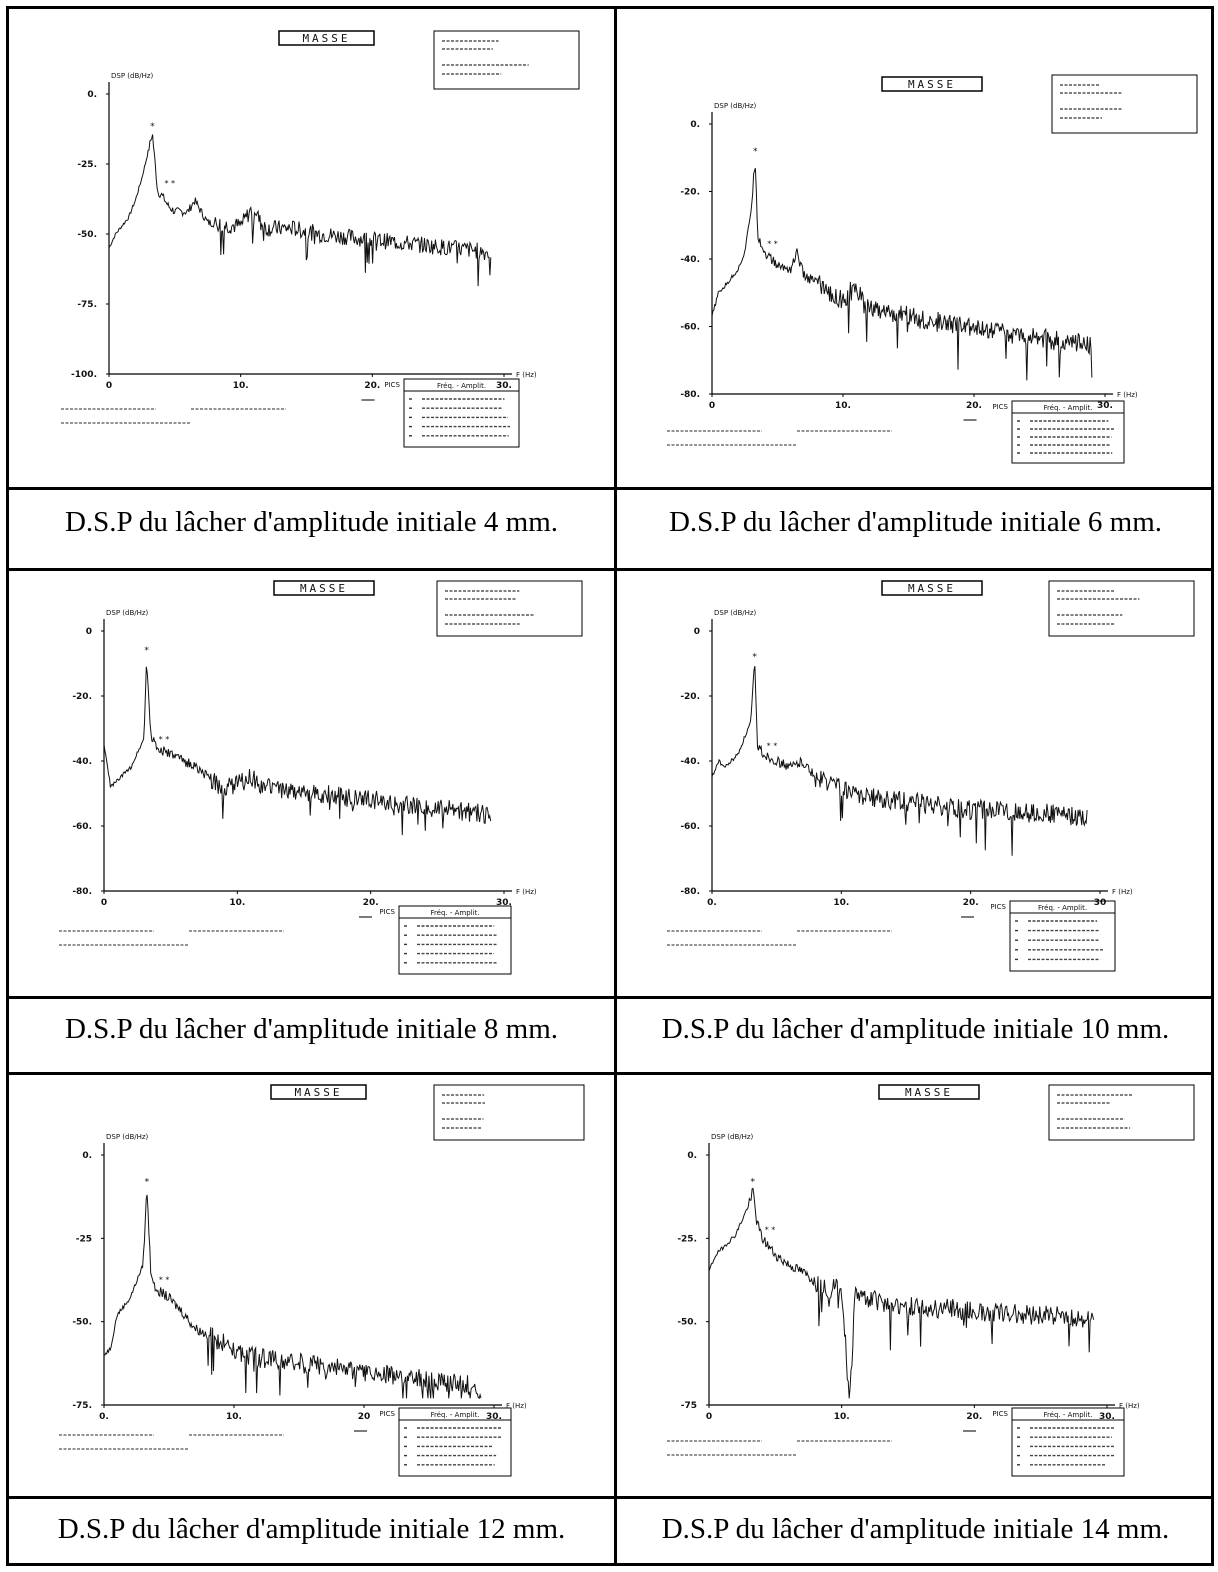  I want to click on y-tick-label: -75, so click(689, 1406).